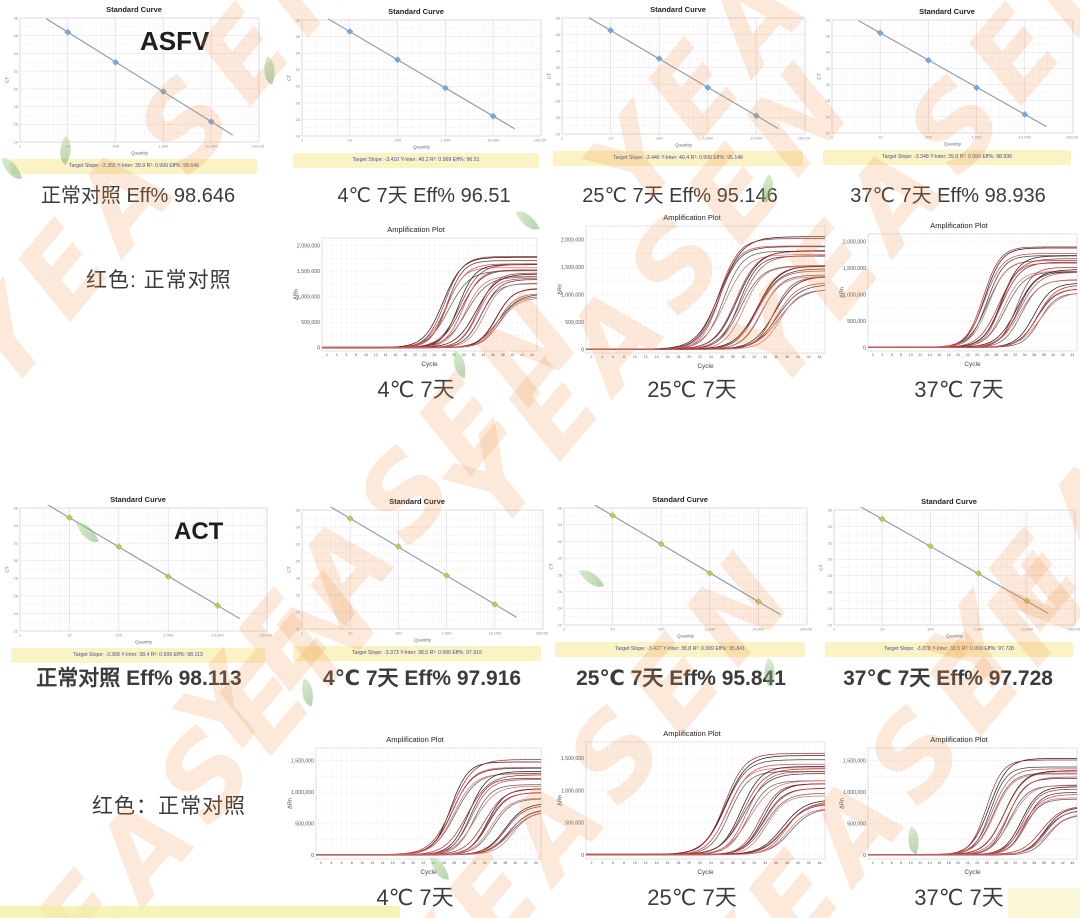 Image resolution: width=1080 pixels, height=918 pixels. Describe the element at coordinates (820, 357) in the screenshot. I see `svg-text: 44` at that location.